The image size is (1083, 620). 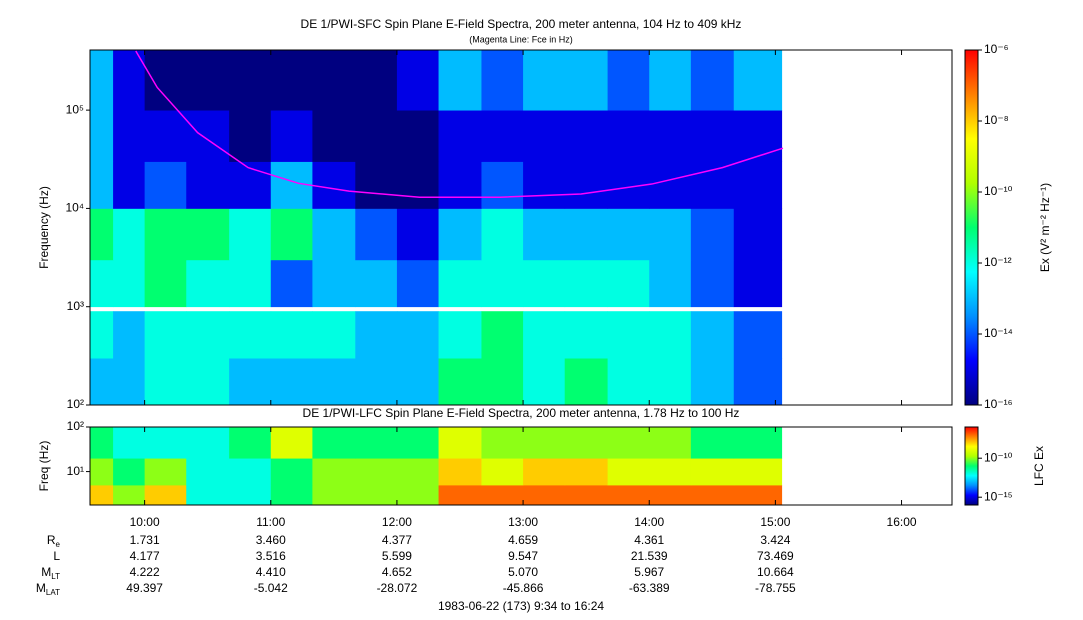 What do you see at coordinates (998, 191) in the screenshot?
I see `colorbar-tick-label: 10⁻¹⁰` at bounding box center [998, 191].